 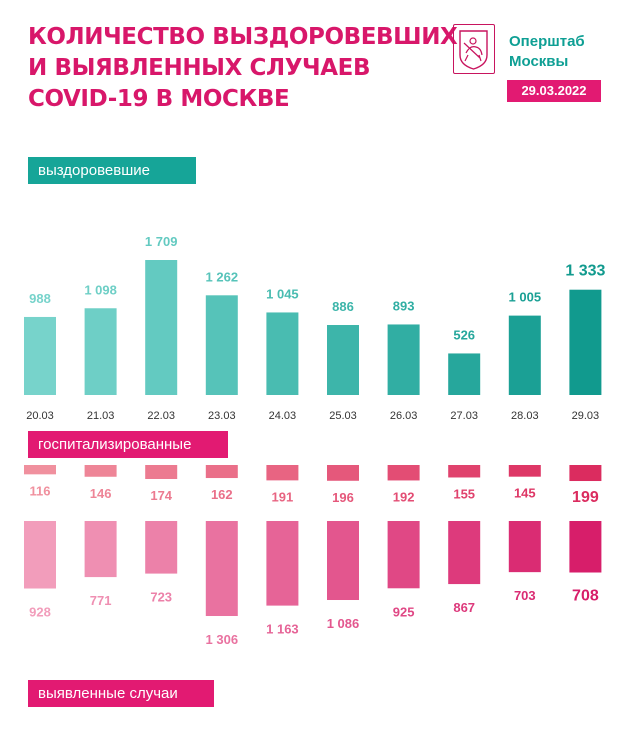 What do you see at coordinates (586, 416) in the screenshot?
I see `date-tick-label: 29.03` at bounding box center [586, 416].